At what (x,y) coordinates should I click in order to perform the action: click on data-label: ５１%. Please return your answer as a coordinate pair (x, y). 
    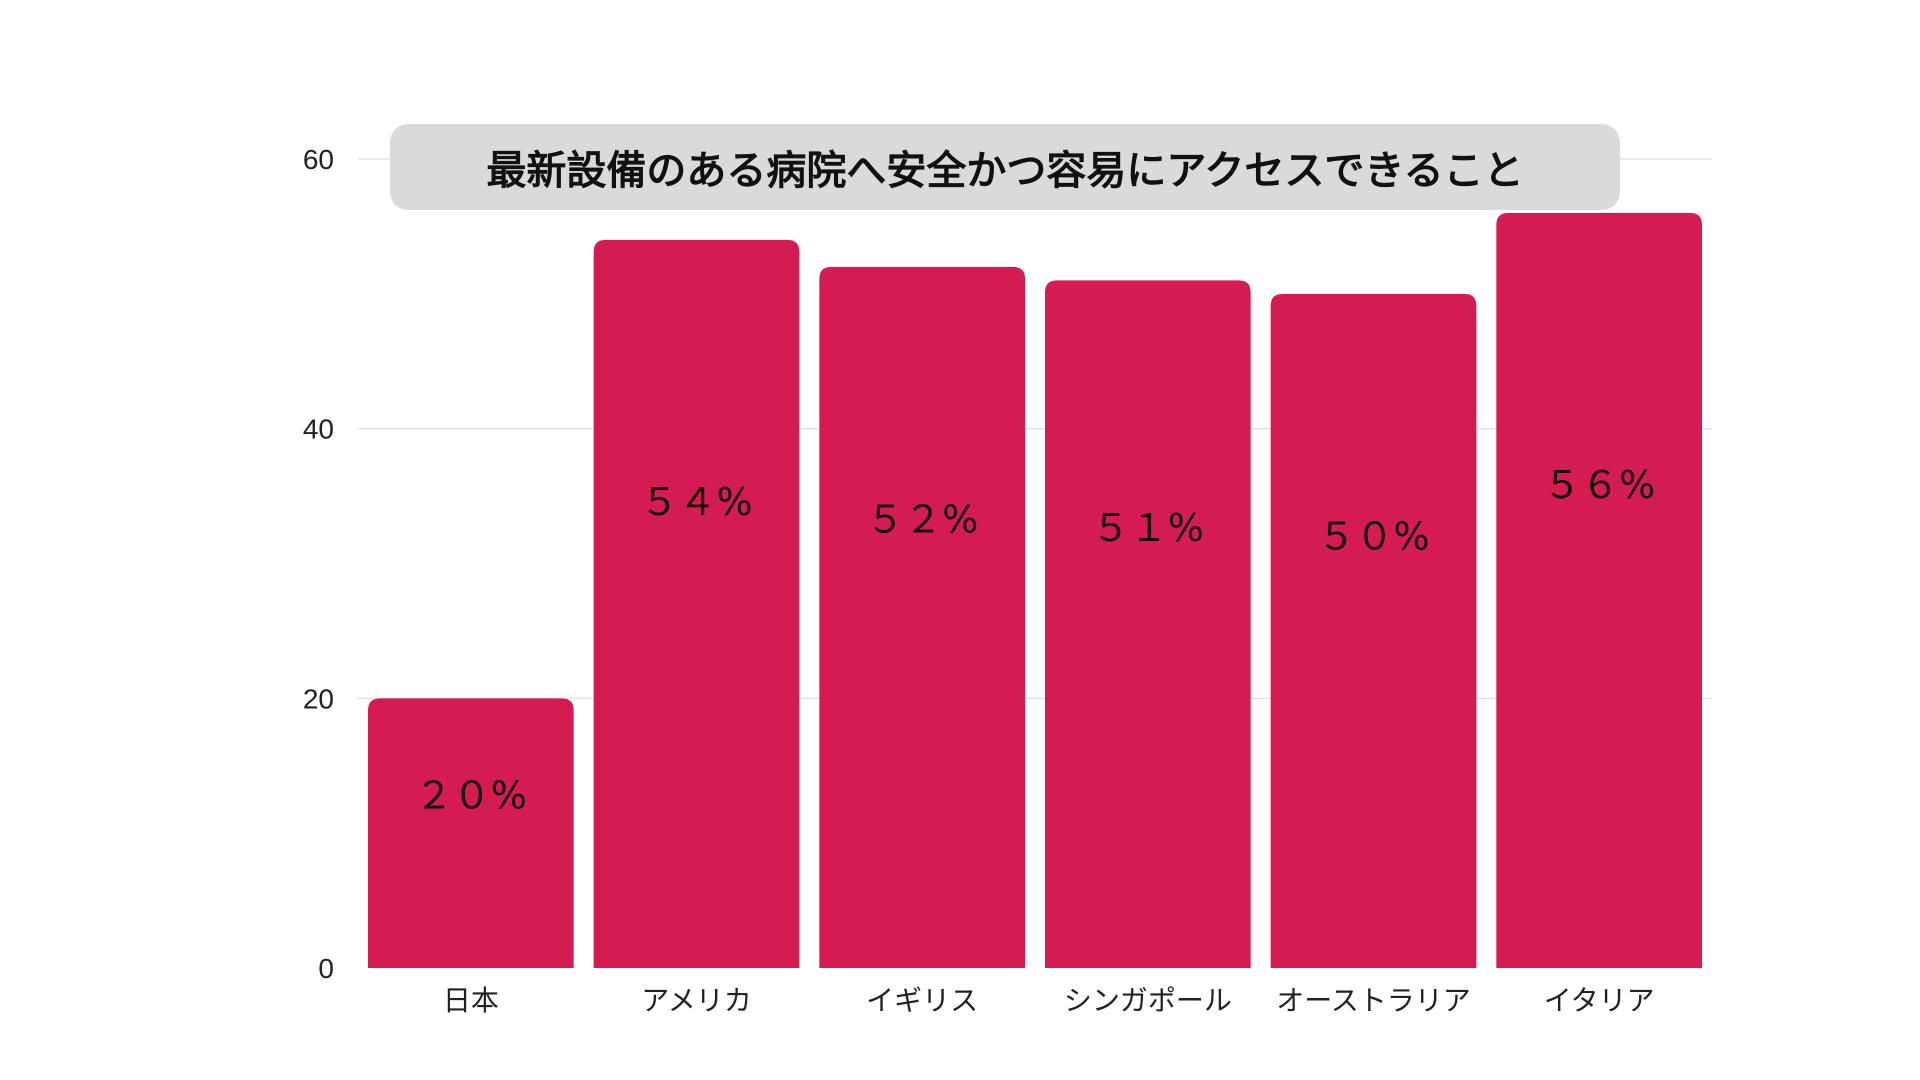
    Looking at the image, I should click on (1148, 528).